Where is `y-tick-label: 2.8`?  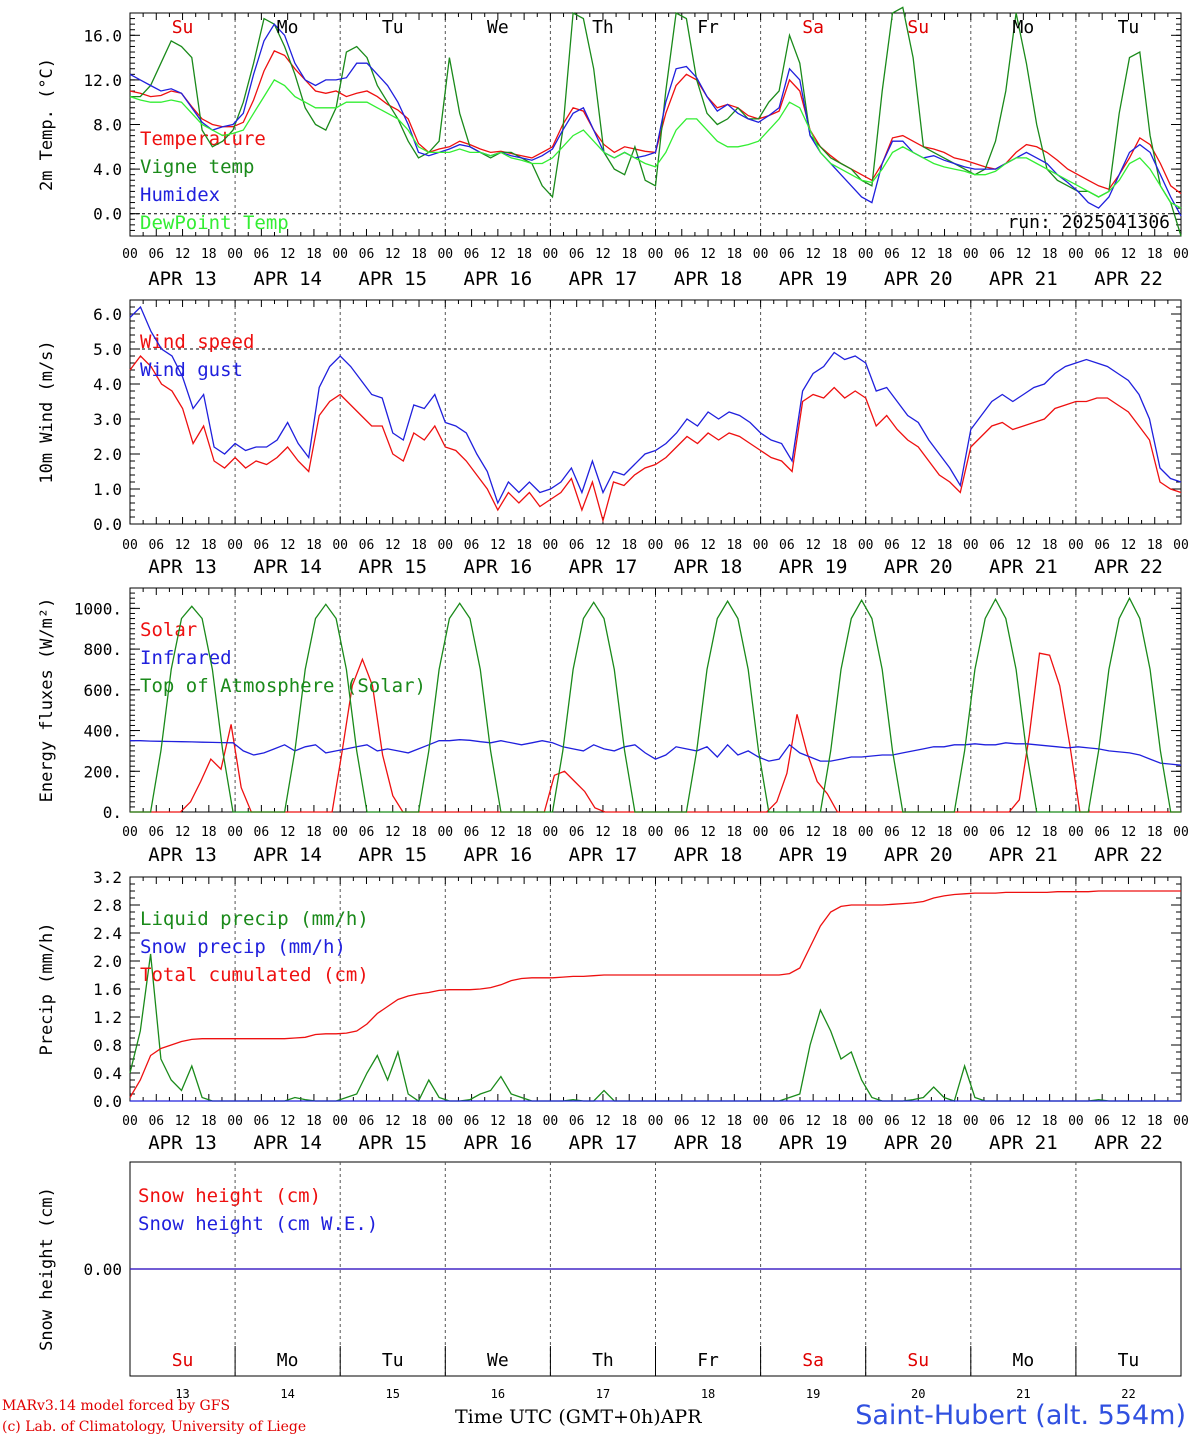
y-tick-label: 2.8 is located at coordinates (107, 905).